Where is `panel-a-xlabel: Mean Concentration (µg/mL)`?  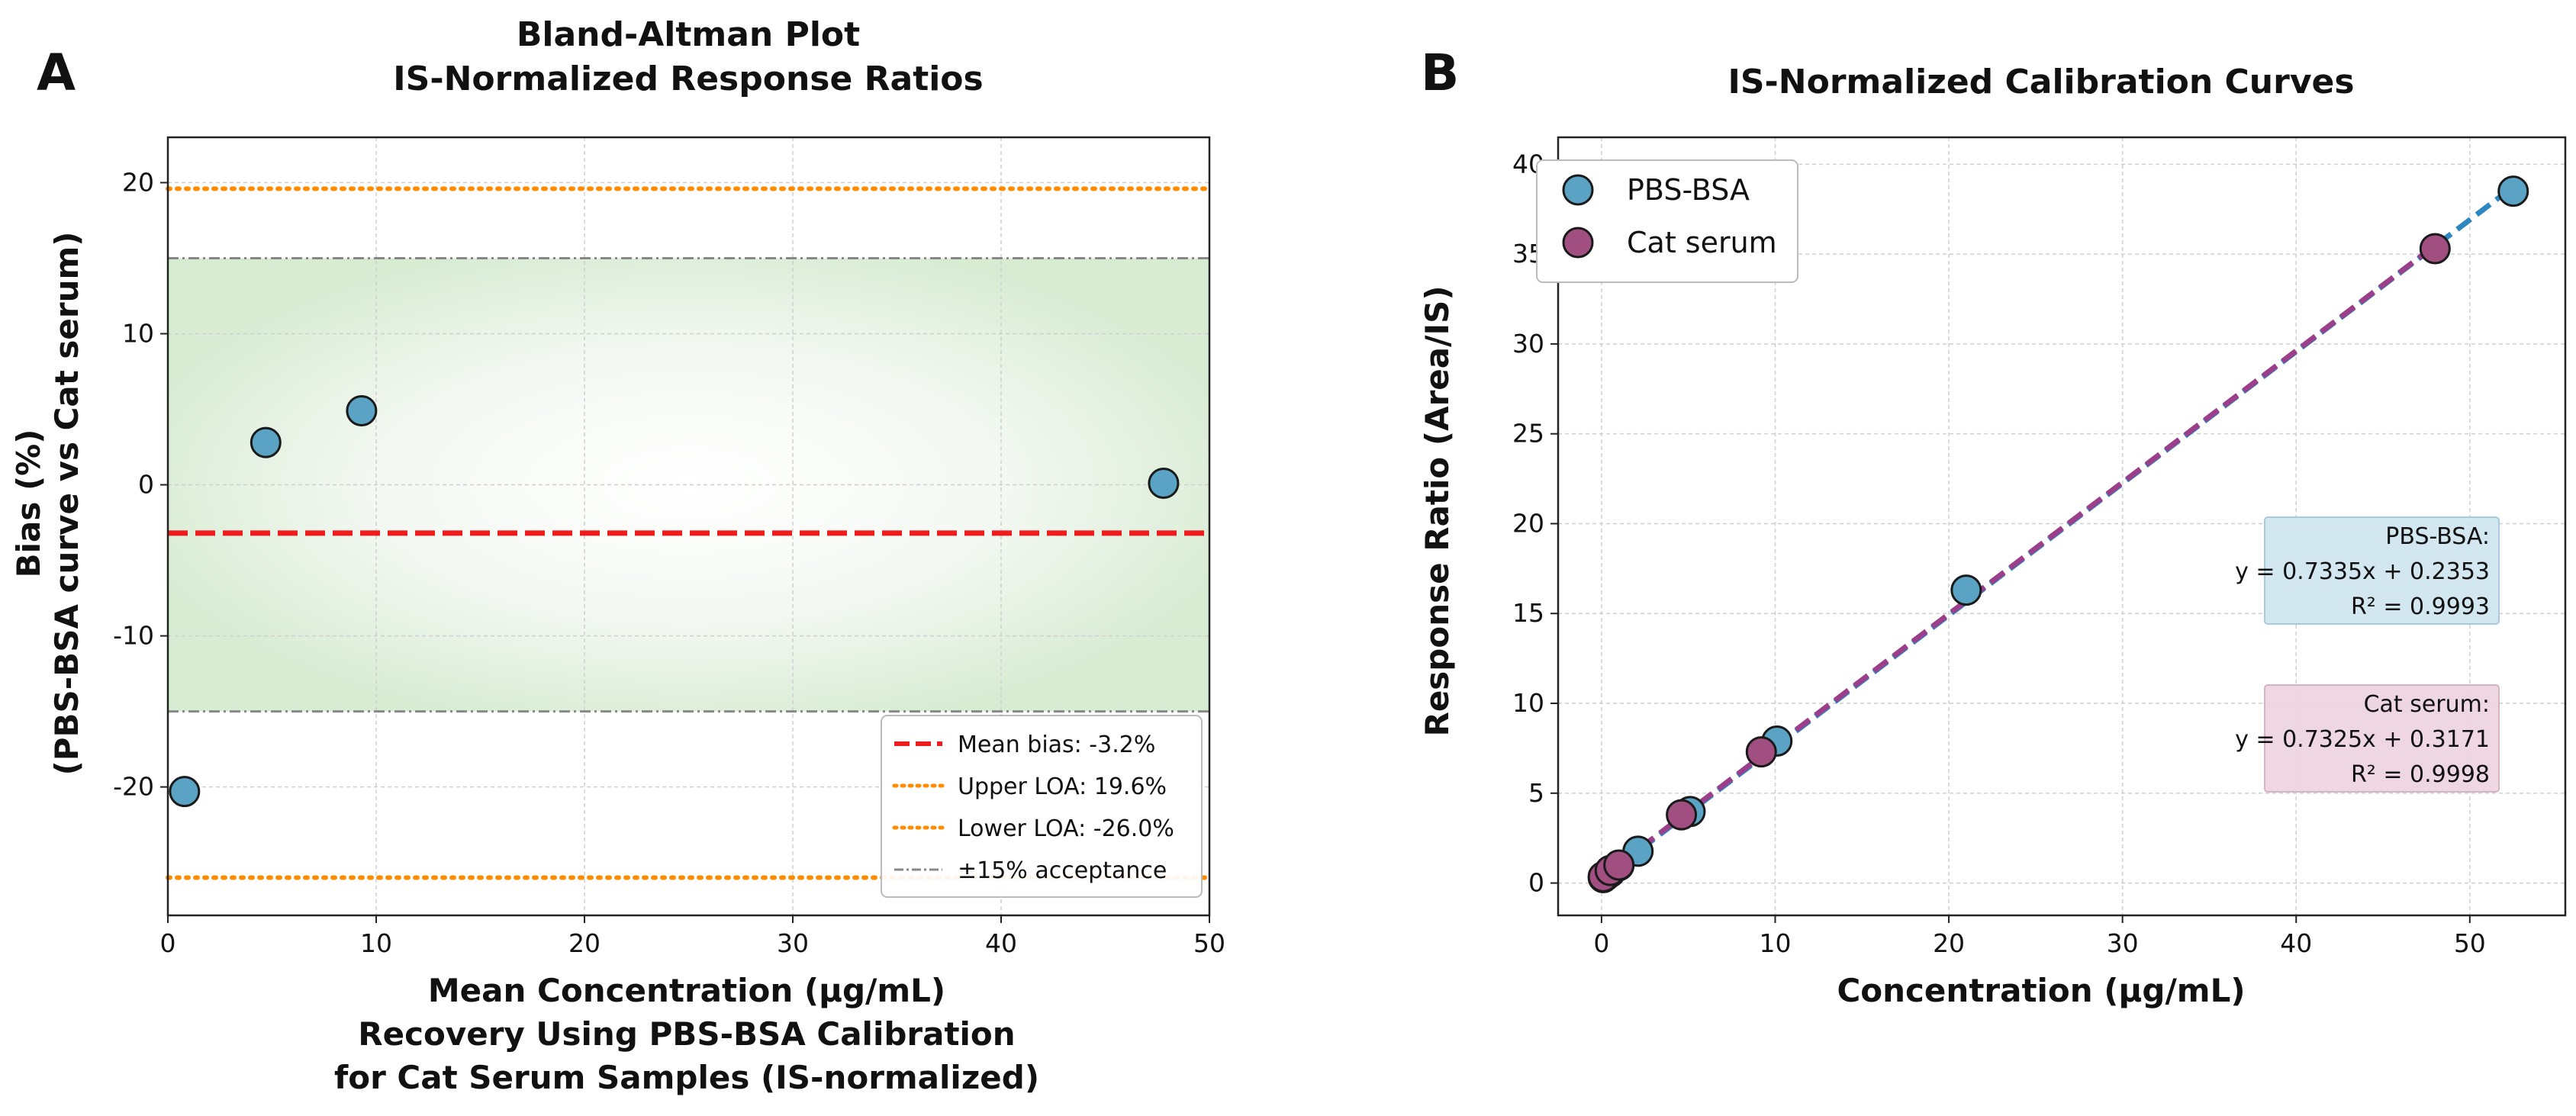 panel-a-xlabel: Mean Concentration (µg/mL) is located at coordinates (686, 990).